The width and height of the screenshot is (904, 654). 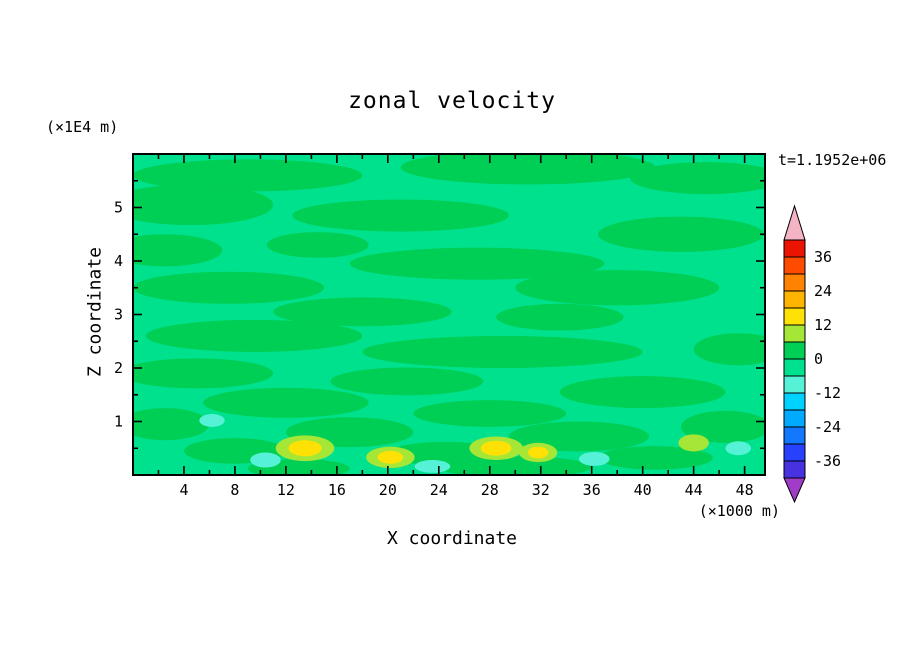 What do you see at coordinates (118, 261) in the screenshot?
I see `y-tick-label: 4` at bounding box center [118, 261].